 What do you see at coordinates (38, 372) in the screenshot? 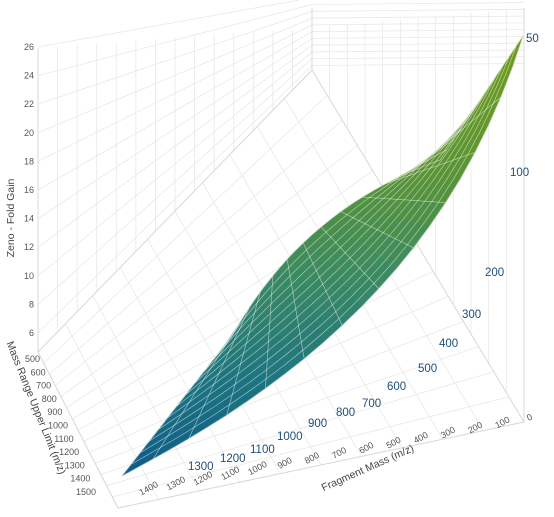
I see `y-tick-label: 600` at bounding box center [38, 372].